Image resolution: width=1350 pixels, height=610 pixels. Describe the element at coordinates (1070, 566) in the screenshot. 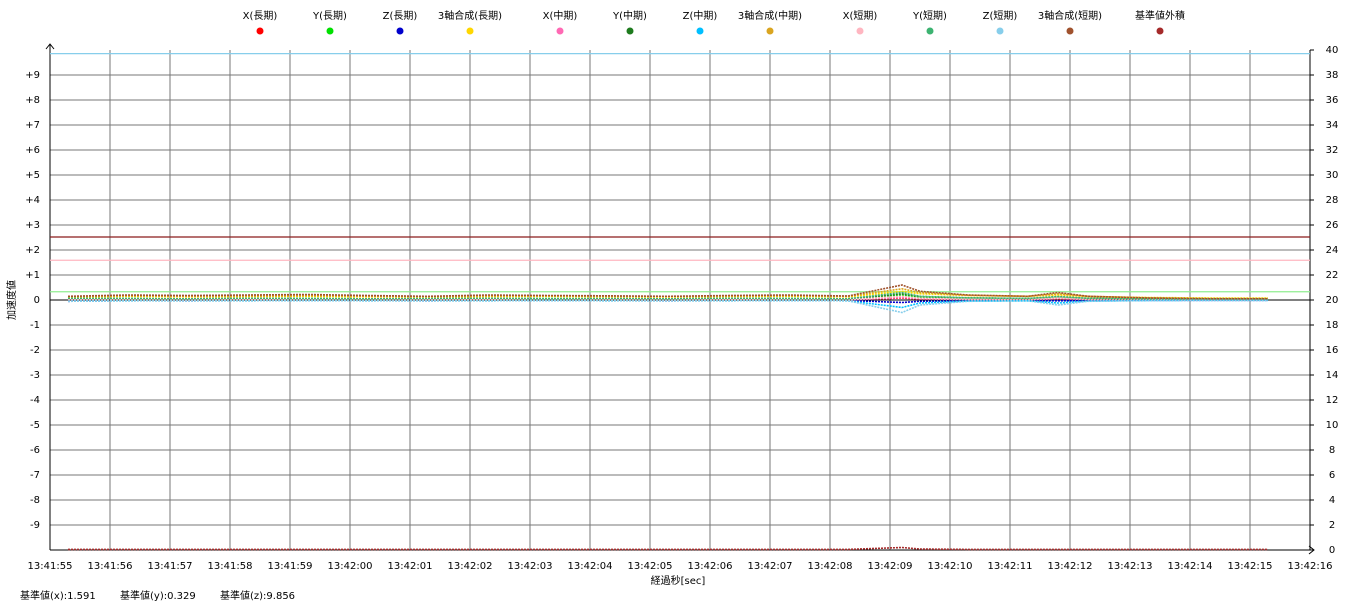

I see `x-tick-label: 13:42:12` at that location.